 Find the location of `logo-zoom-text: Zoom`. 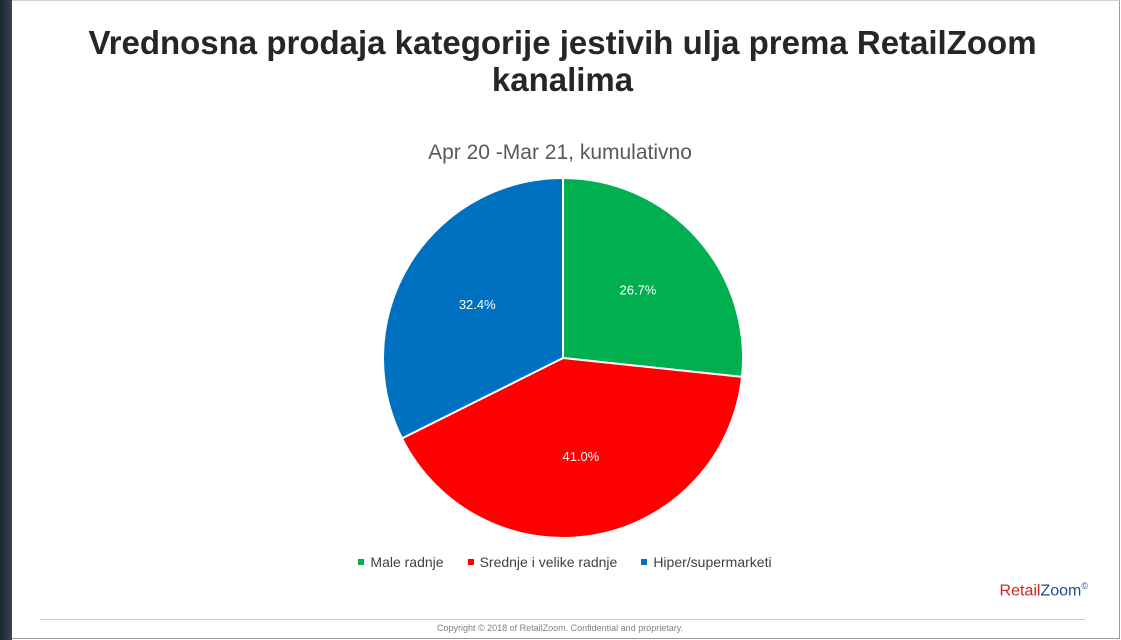

logo-zoom-text: Zoom is located at coordinates (1061, 591).